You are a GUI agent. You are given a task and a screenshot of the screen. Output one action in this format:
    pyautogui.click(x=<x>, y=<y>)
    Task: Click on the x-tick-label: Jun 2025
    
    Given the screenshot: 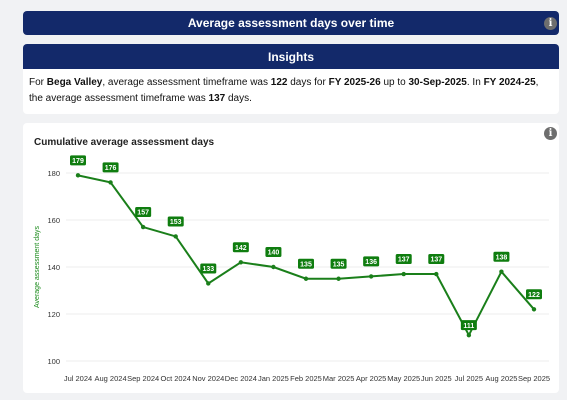 What is the action you would take?
    pyautogui.click(x=436, y=378)
    